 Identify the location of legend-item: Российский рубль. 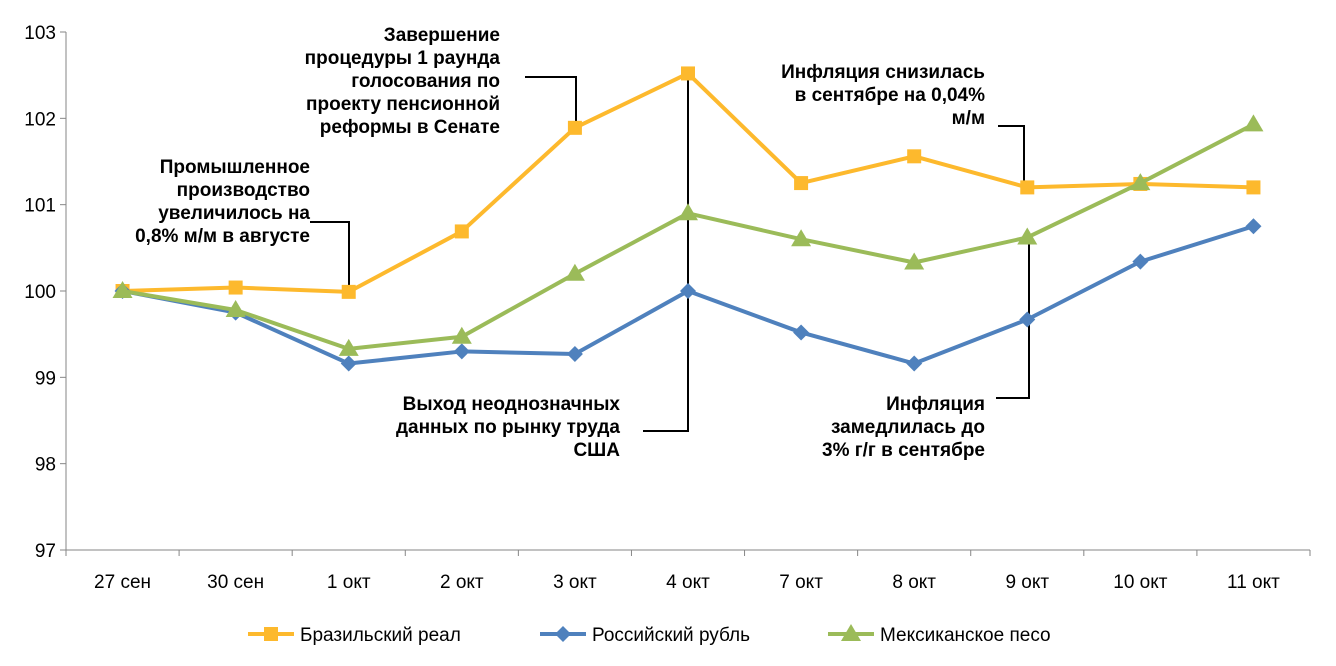
(645, 635).